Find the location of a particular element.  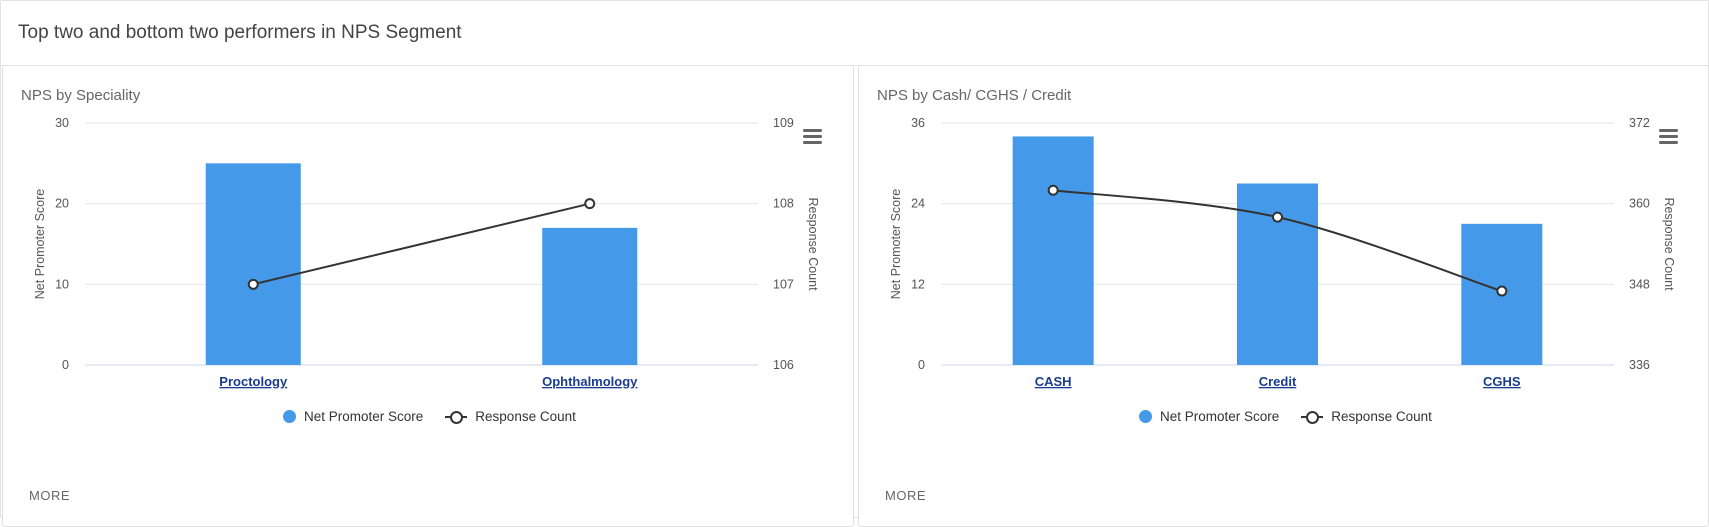

y-tick-label: 24 is located at coordinates (918, 204).